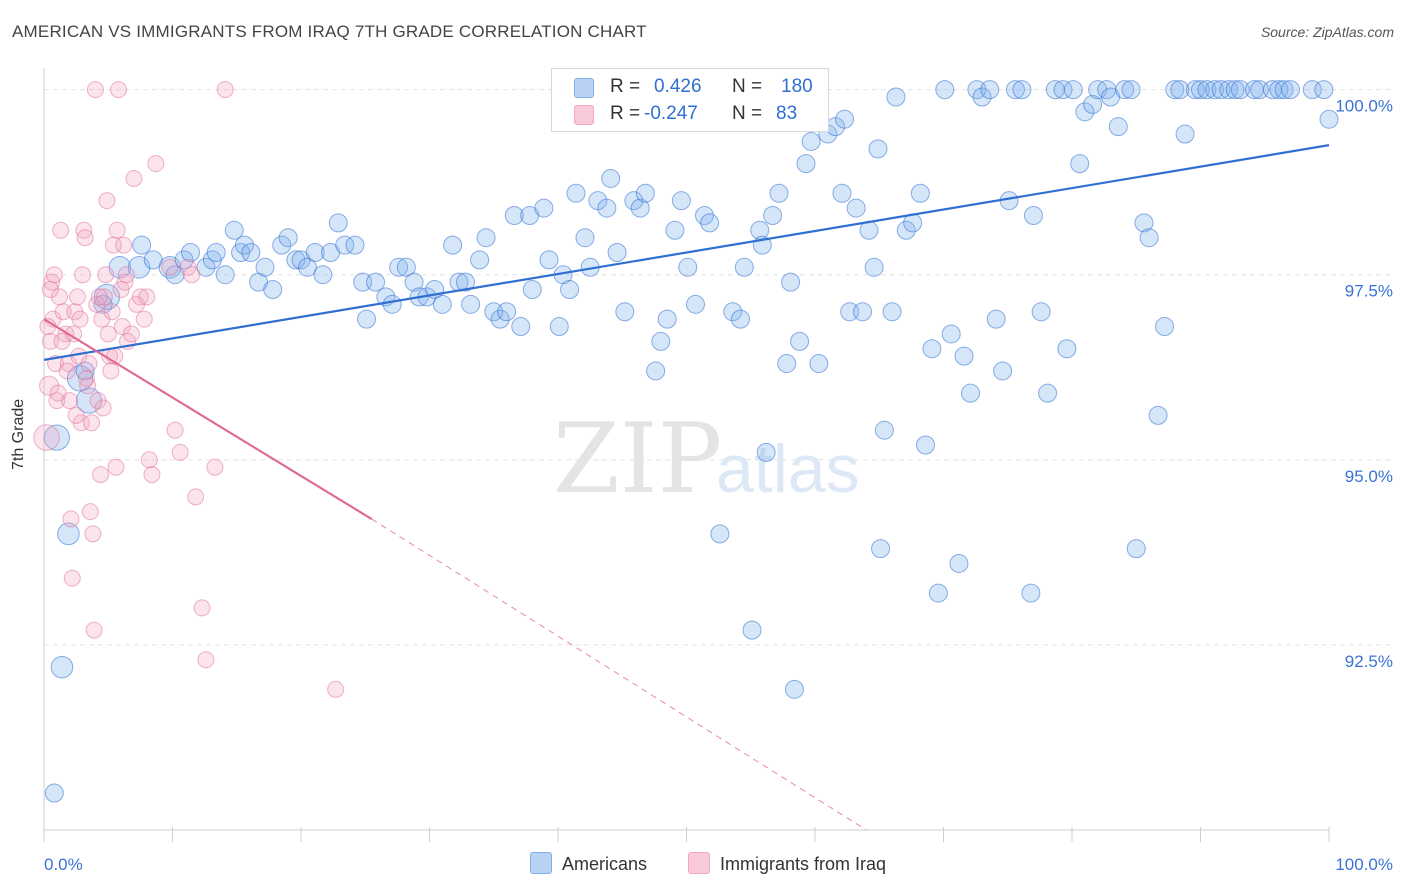 The width and height of the screenshot is (1406, 892). I want to click on source-label: Source: ZipAtlas.com, so click(1327, 32).